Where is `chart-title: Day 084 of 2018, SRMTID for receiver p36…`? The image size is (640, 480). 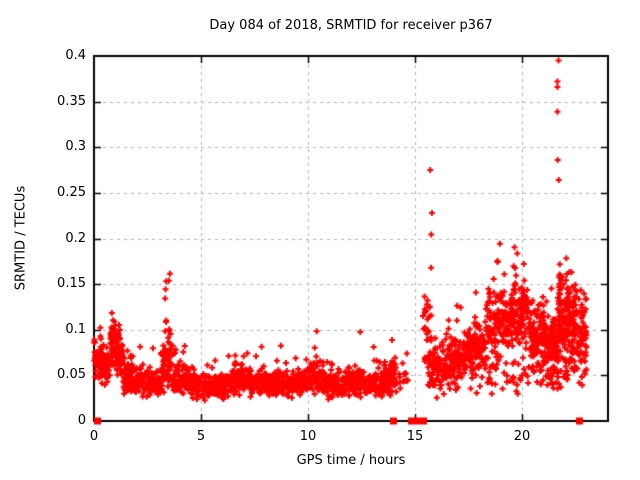 chart-title: Day 084 of 2018, SRMTID for receiver p36… is located at coordinates (351, 25).